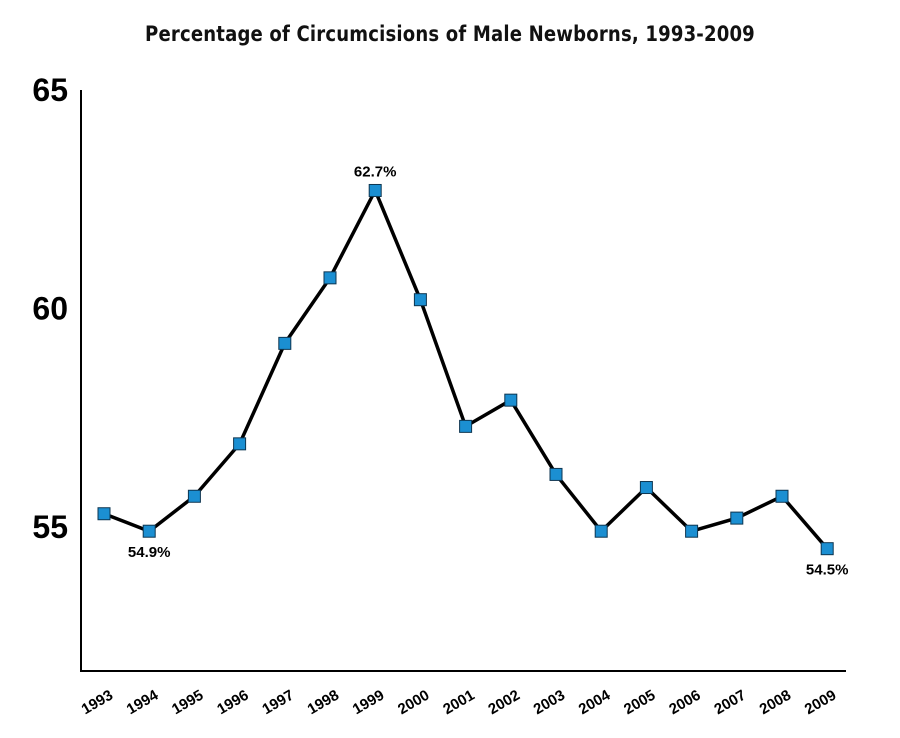  What do you see at coordinates (104, 514) in the screenshot?
I see `data-point-1993` at bounding box center [104, 514].